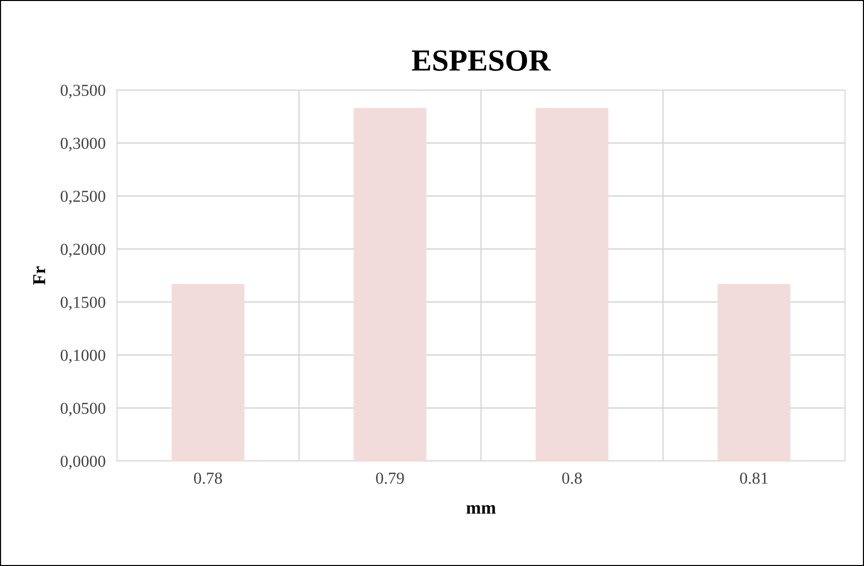  What do you see at coordinates (83, 91) in the screenshot?
I see `y-tick-label: 0,3500` at bounding box center [83, 91].